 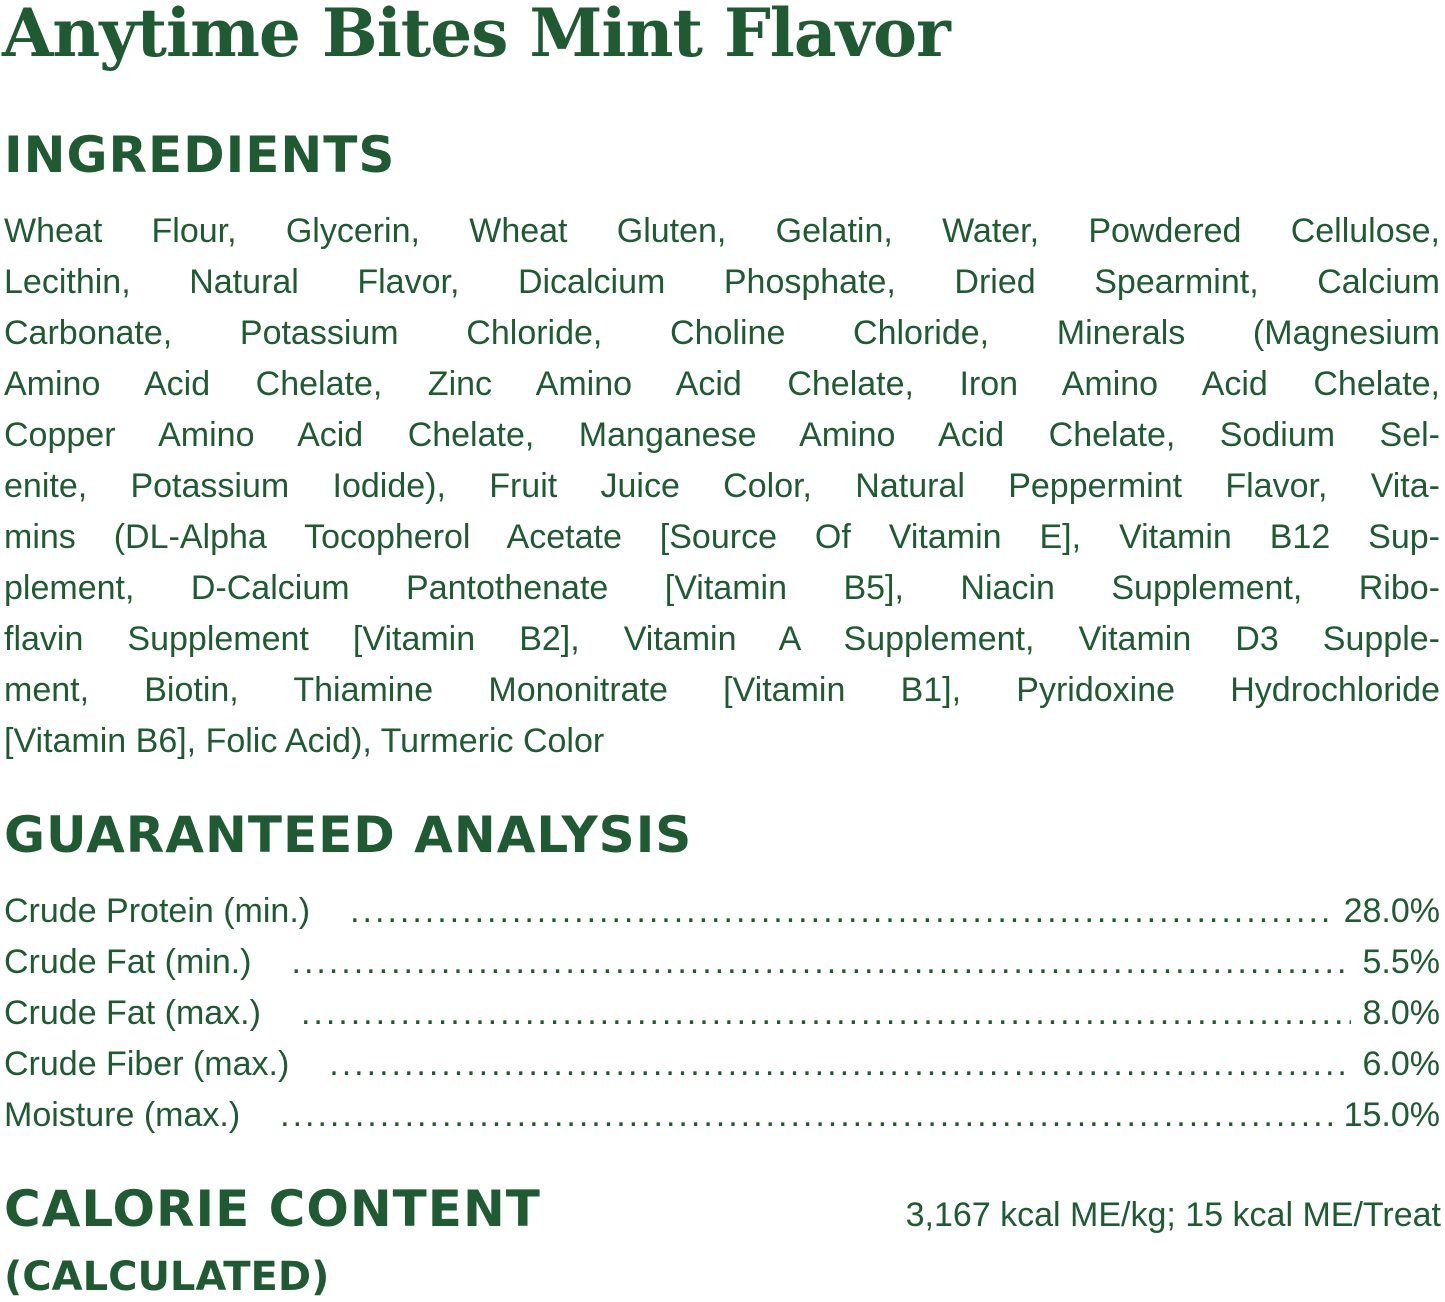 What do you see at coordinates (348, 835) in the screenshot?
I see `guaranteed-analysis-heading: GUARANTEED ANALYSIS` at bounding box center [348, 835].